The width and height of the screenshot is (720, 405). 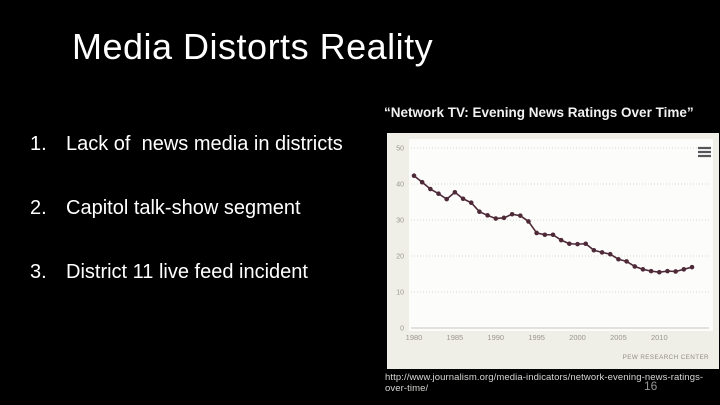 I want to click on x-axis-label: 2000, so click(x=577, y=337).